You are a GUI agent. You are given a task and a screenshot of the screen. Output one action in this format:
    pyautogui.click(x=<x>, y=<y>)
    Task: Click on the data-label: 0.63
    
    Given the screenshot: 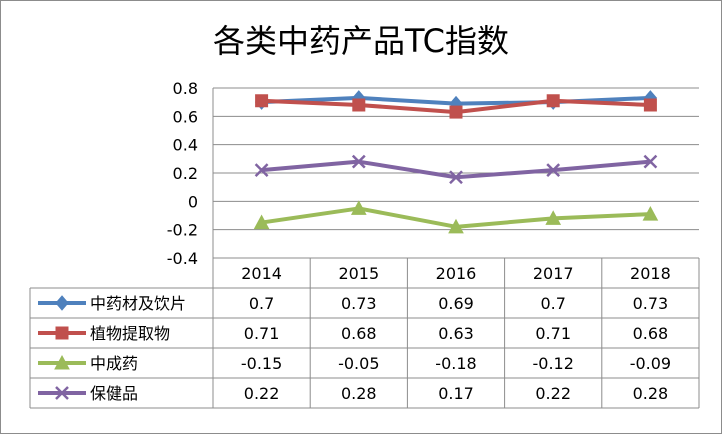 What is the action you would take?
    pyautogui.click(x=456, y=333)
    